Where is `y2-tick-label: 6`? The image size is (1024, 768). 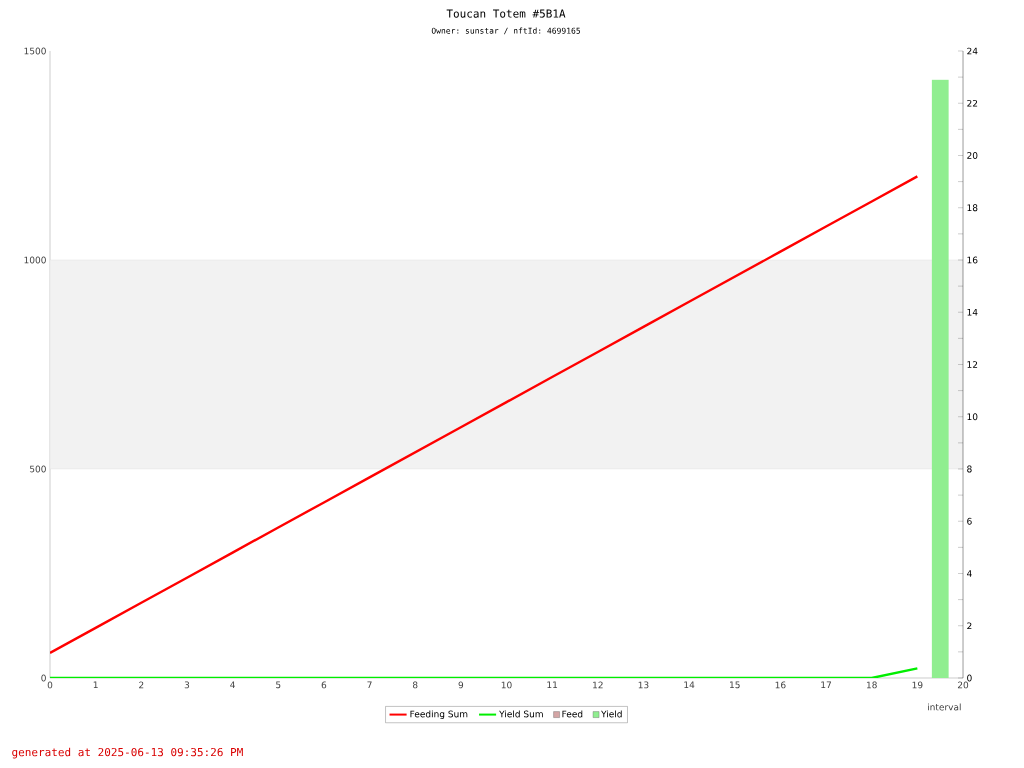 y2-tick-label: 6 is located at coordinates (969, 521).